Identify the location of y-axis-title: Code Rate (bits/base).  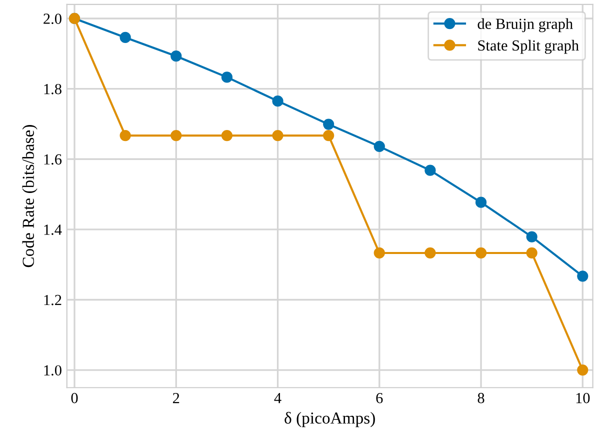
(30, 196).